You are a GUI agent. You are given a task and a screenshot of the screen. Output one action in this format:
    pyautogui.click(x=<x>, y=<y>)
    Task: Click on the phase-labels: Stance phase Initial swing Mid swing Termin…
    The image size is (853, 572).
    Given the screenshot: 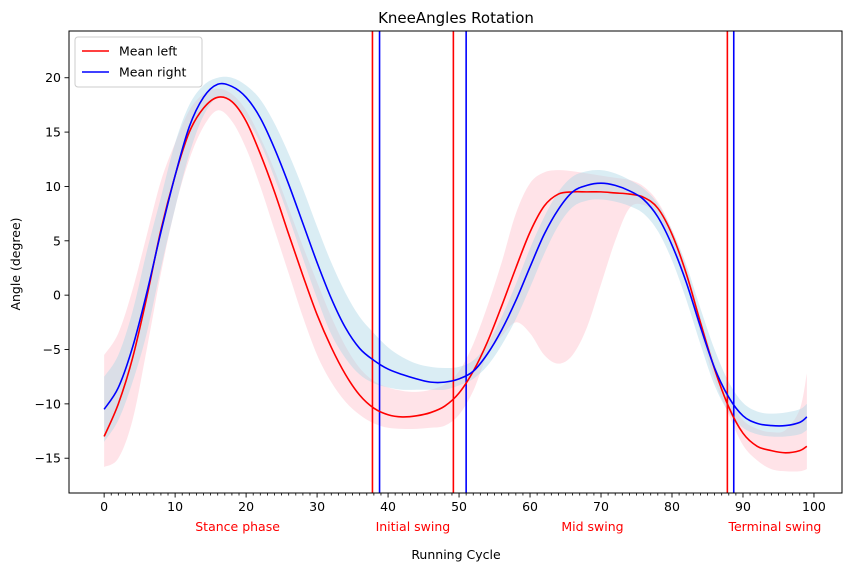 What is the action you would take?
    pyautogui.click(x=508, y=526)
    